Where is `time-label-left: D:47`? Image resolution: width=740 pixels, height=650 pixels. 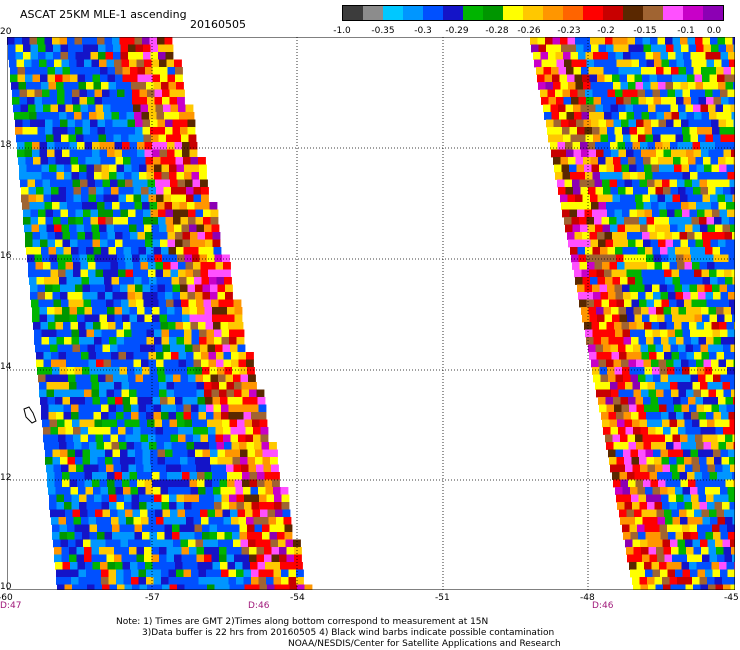 time-label-left: D:47 is located at coordinates (11, 606).